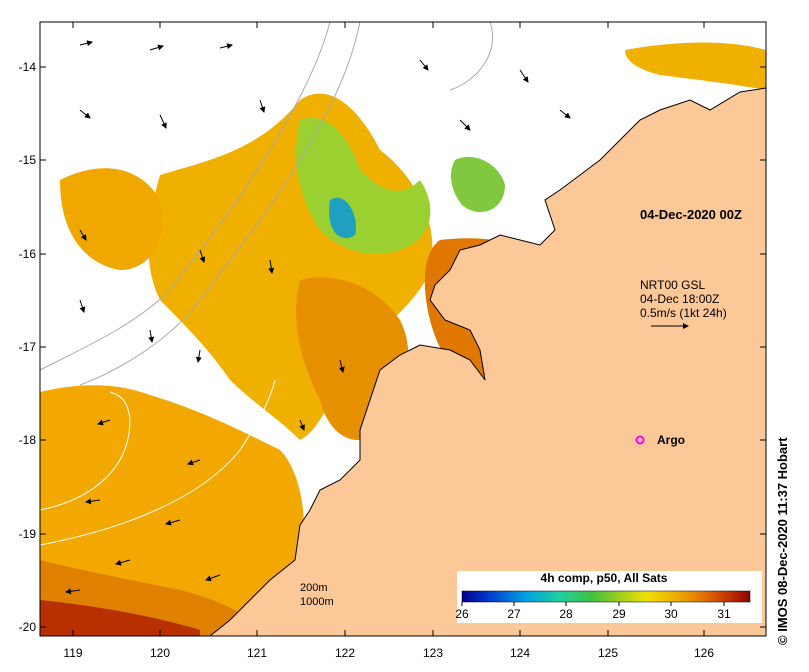 Image resolution: width=809 pixels, height=672 pixels. What do you see at coordinates (514, 614) in the screenshot?
I see `colorbar-tick-27: 27` at bounding box center [514, 614].